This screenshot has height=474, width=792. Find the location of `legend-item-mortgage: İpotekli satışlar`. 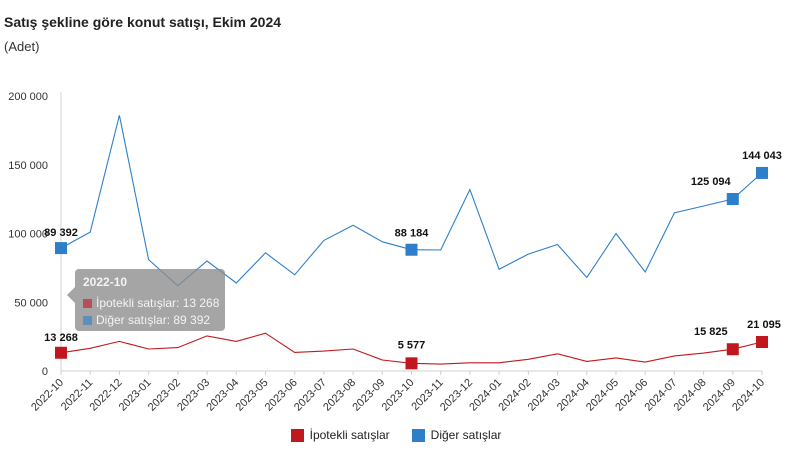

legend-item-mortgage: İpotekli satışlar is located at coordinates (340, 435).